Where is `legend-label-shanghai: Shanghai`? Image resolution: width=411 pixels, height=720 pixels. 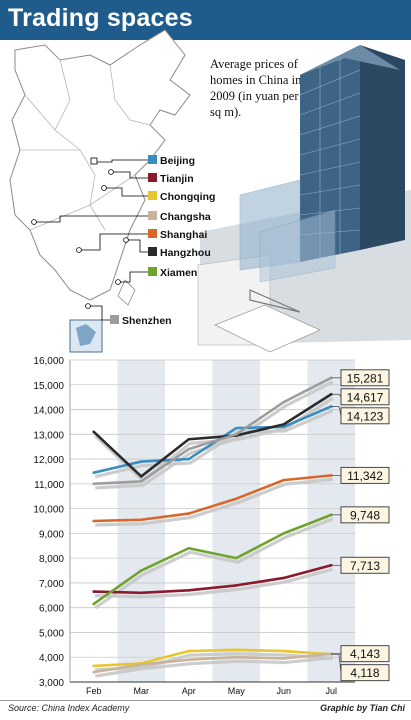 legend-label-shanghai: Shanghai is located at coordinates (183, 235).